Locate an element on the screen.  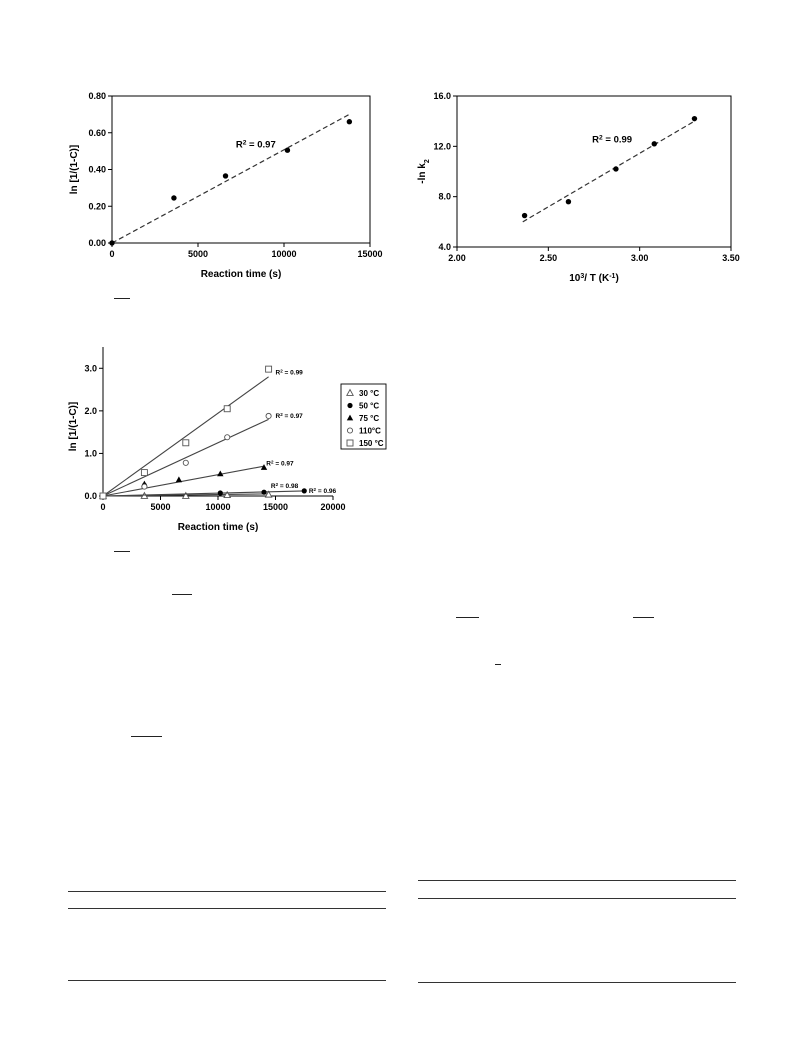
table-rule-top-left is located at coordinates (227, 891).